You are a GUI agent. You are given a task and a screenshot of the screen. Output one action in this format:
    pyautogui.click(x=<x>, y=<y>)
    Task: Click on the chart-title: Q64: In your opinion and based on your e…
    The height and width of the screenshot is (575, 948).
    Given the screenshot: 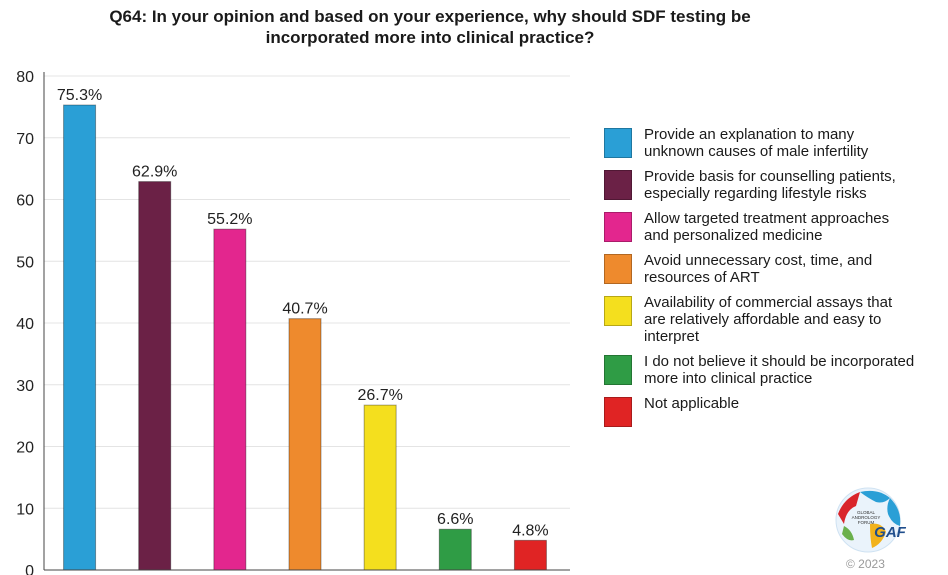 What is the action you would take?
    pyautogui.click(x=430, y=27)
    